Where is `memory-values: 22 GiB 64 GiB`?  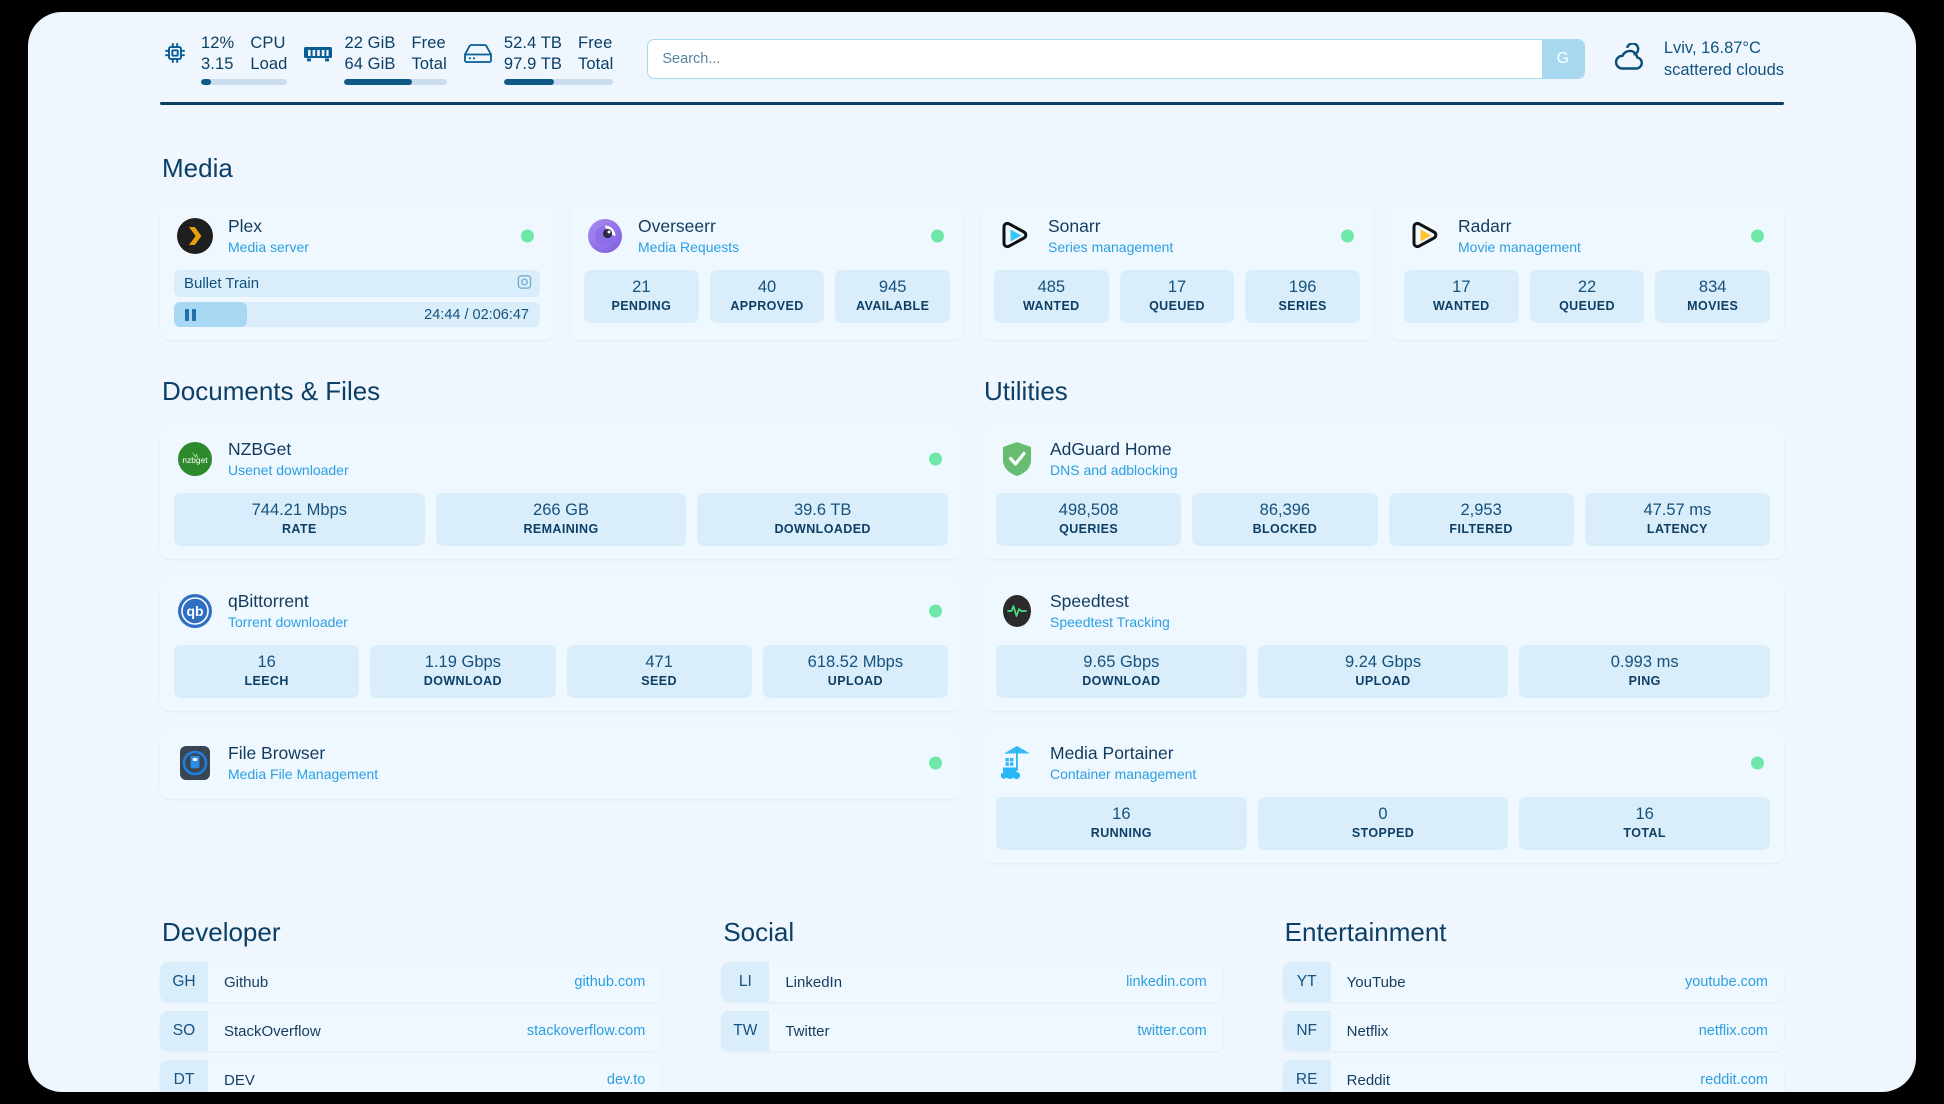
memory-values: 22 GiB 64 GiB is located at coordinates (369, 54).